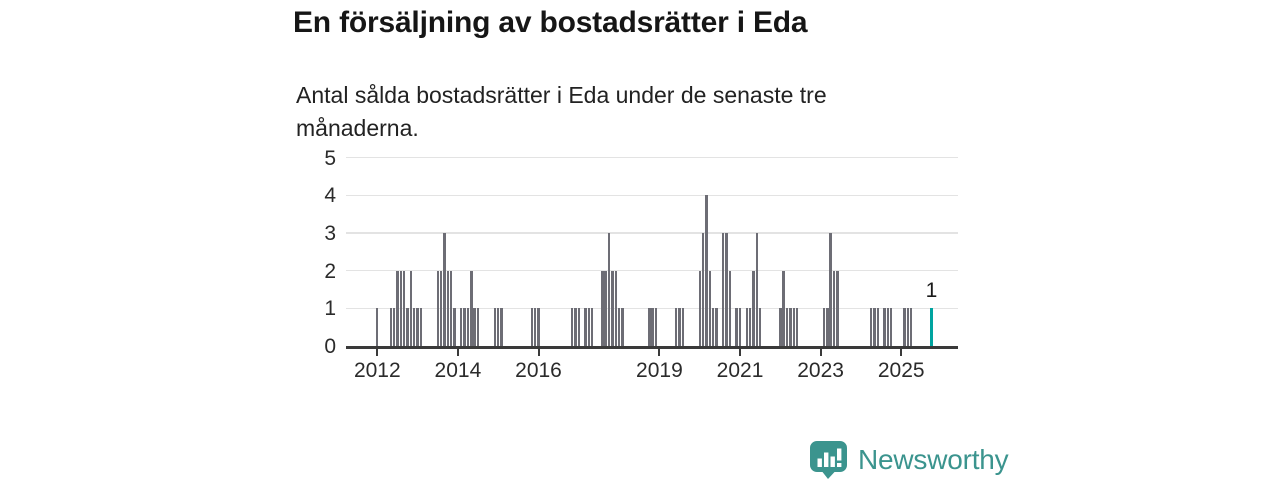 Image resolution: width=1280 pixels, height=480 pixels. Describe the element at coordinates (820, 370) in the screenshot. I see `x-tick-label: 2023` at that location.